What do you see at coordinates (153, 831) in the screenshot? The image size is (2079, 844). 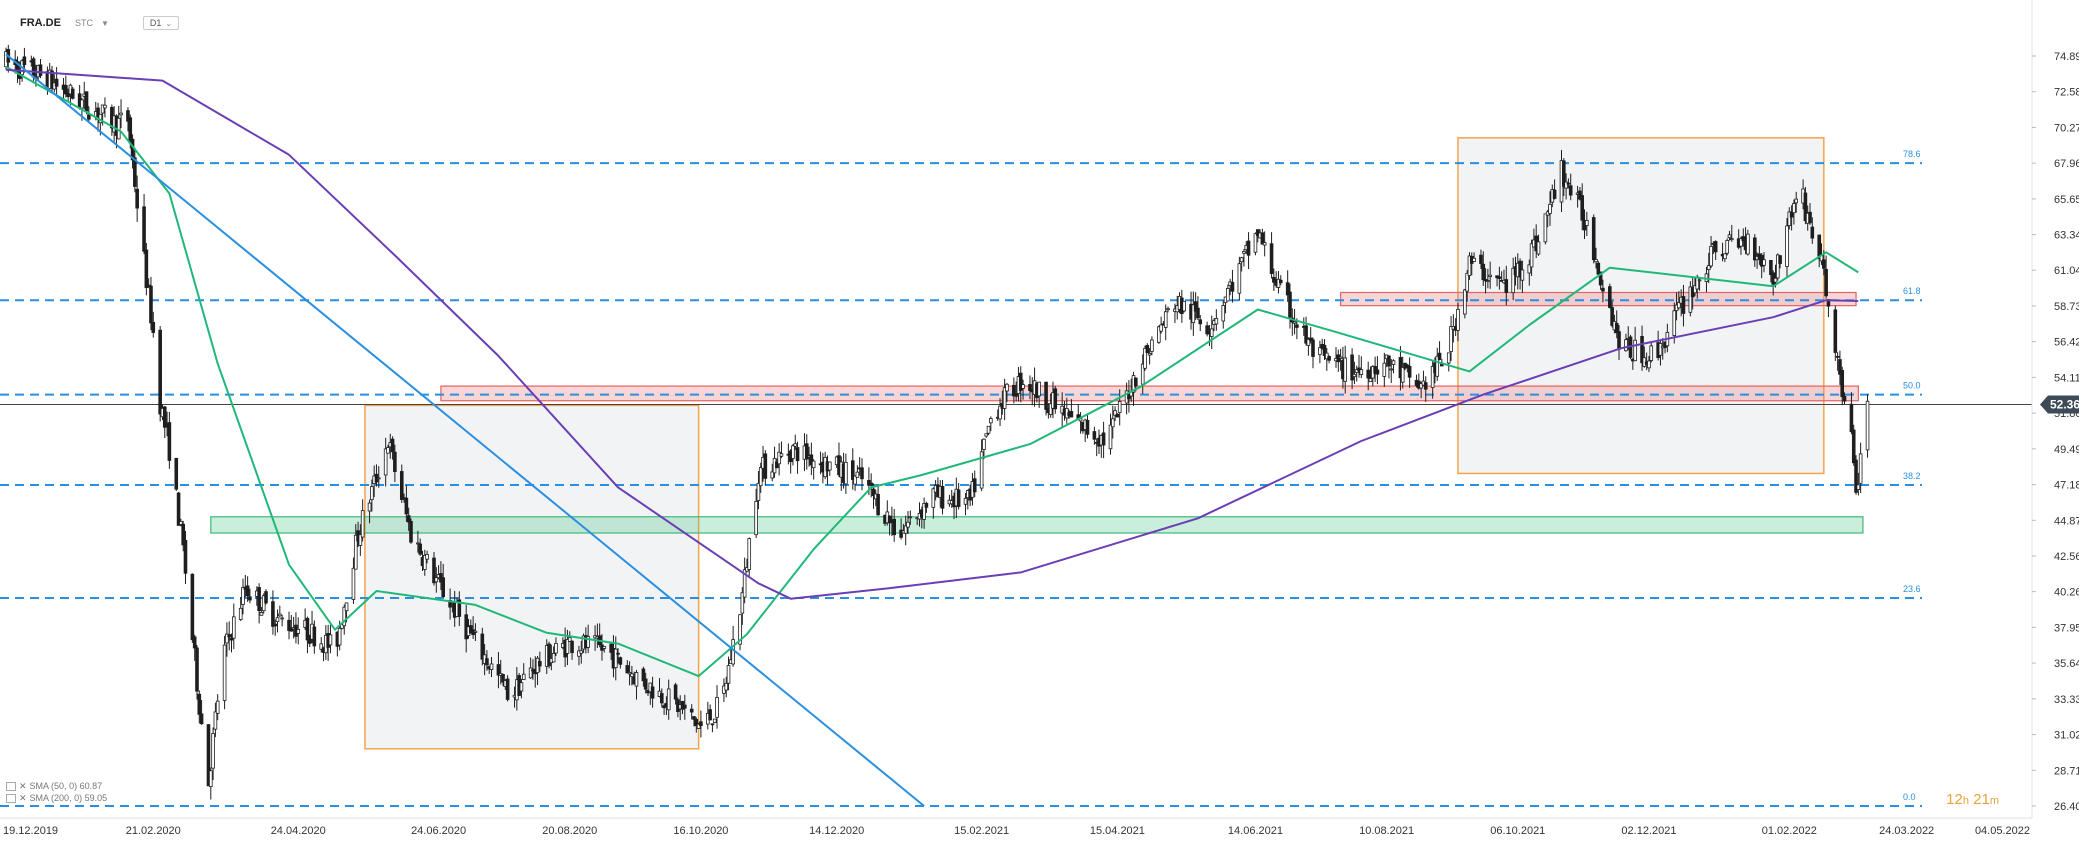 I see `x-tick-label: 21.02.2020` at bounding box center [153, 831].